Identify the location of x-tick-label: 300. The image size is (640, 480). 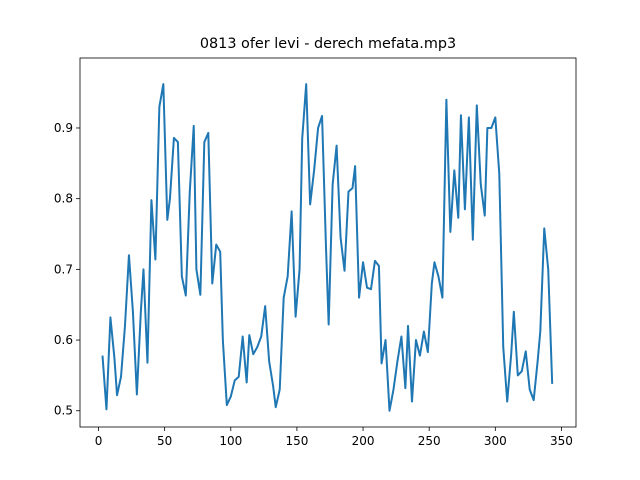
(495, 441).